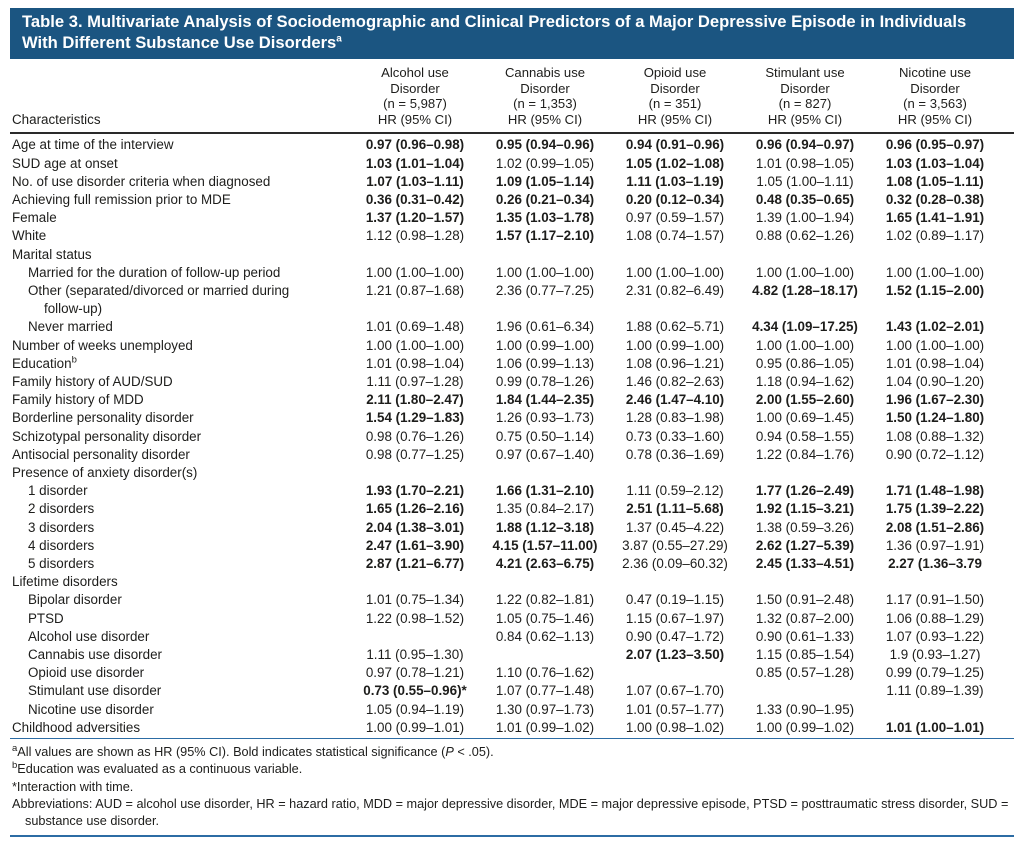 The width and height of the screenshot is (1024, 858). What do you see at coordinates (65, 582) in the screenshot?
I see `row-label: Lifetime disorders` at bounding box center [65, 582].